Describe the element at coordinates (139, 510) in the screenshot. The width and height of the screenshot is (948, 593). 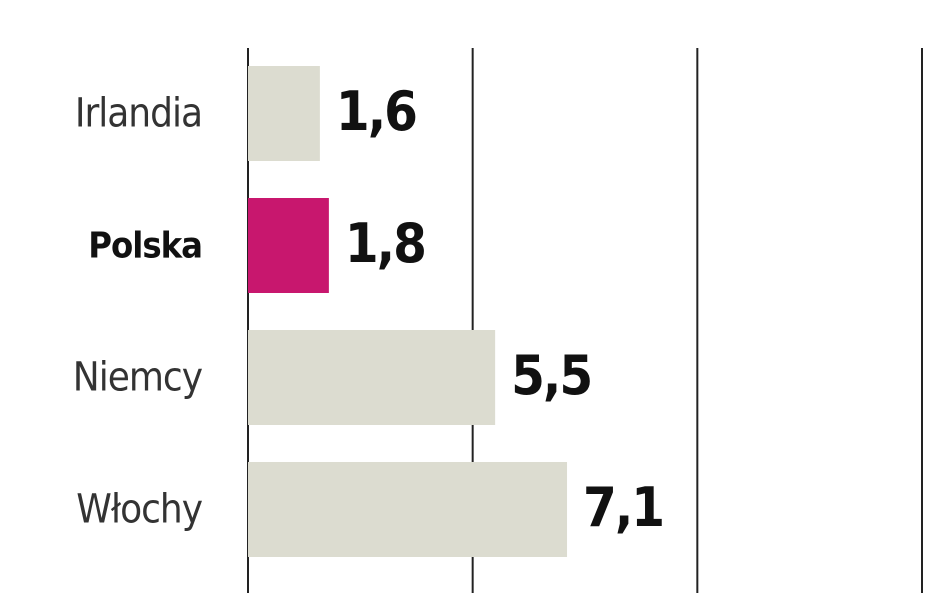
I see `category-label: Włochy` at that location.